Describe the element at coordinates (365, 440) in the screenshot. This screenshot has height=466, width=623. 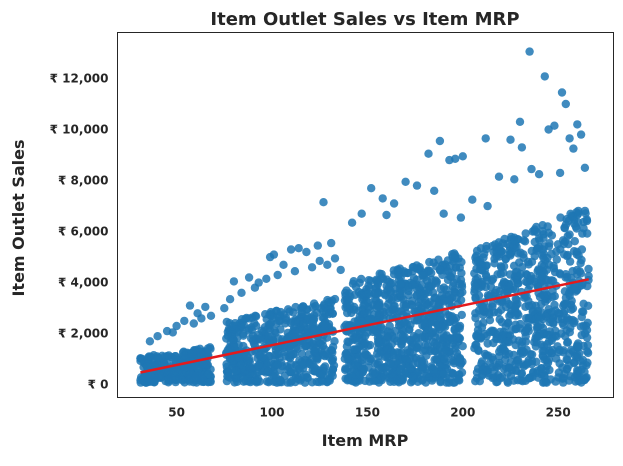
I see `x-axis-label: Item MRP` at that location.